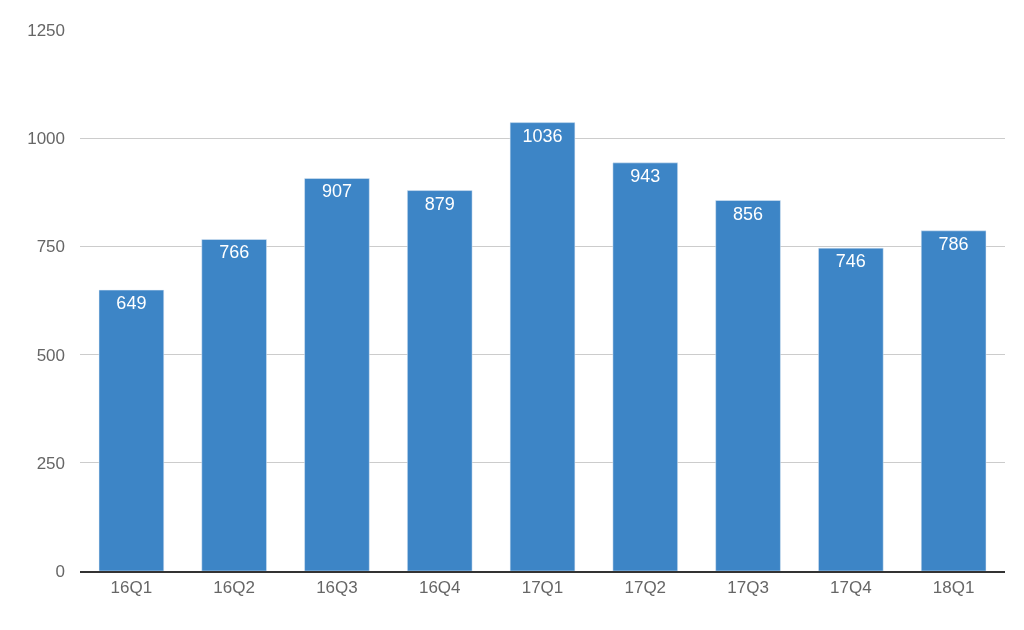 Image resolution: width=1024 pixels, height=630 pixels. I want to click on y-tick-label: 1250, so click(46, 30).